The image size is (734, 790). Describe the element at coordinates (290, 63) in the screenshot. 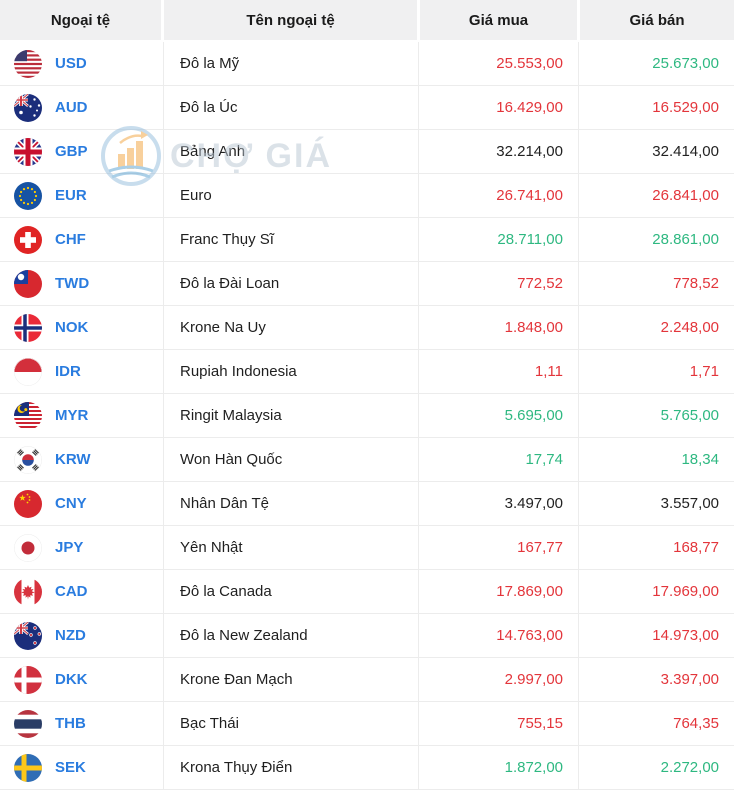

I see `currency-name: Đô la Mỹ` at that location.